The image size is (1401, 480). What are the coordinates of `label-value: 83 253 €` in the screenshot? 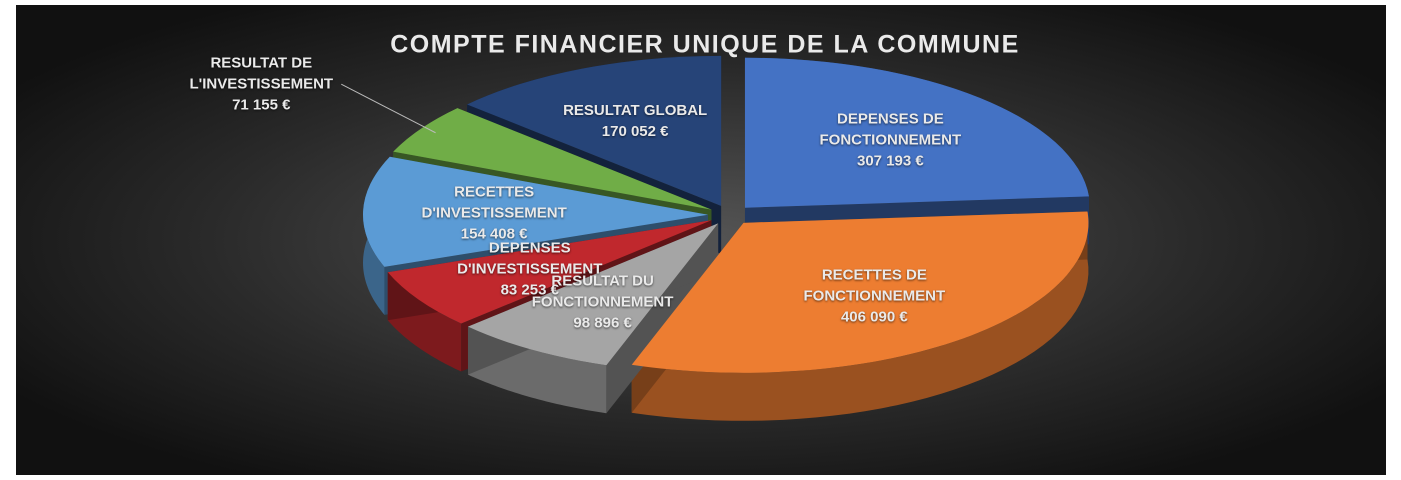 It's located at (529, 290).